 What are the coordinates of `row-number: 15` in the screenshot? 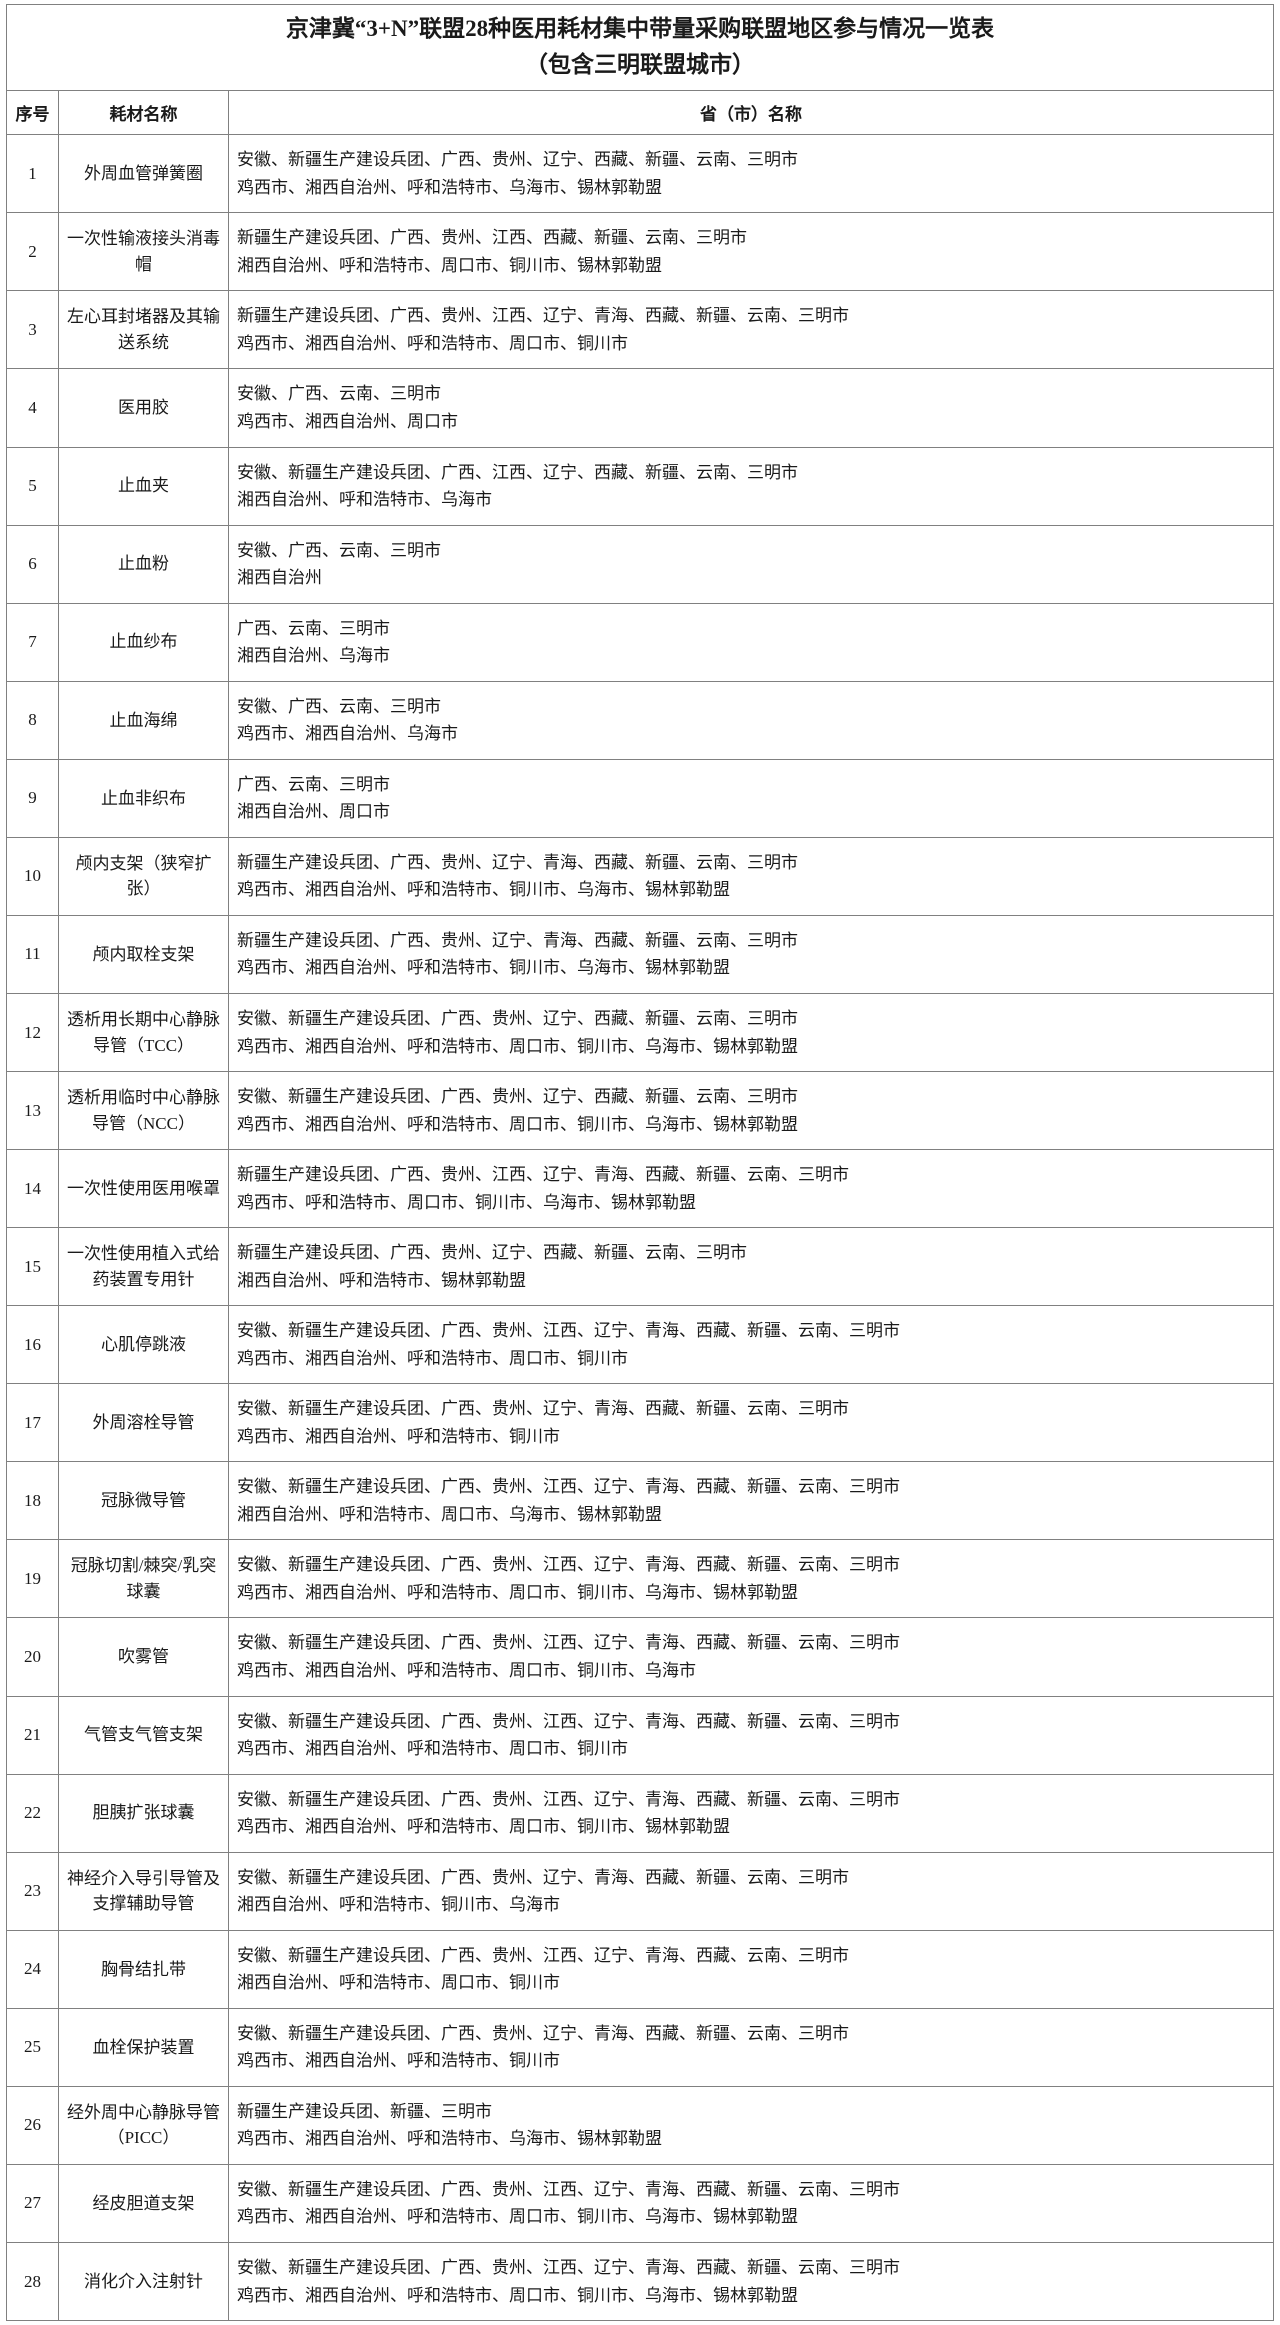 It's located at (32, 1267).